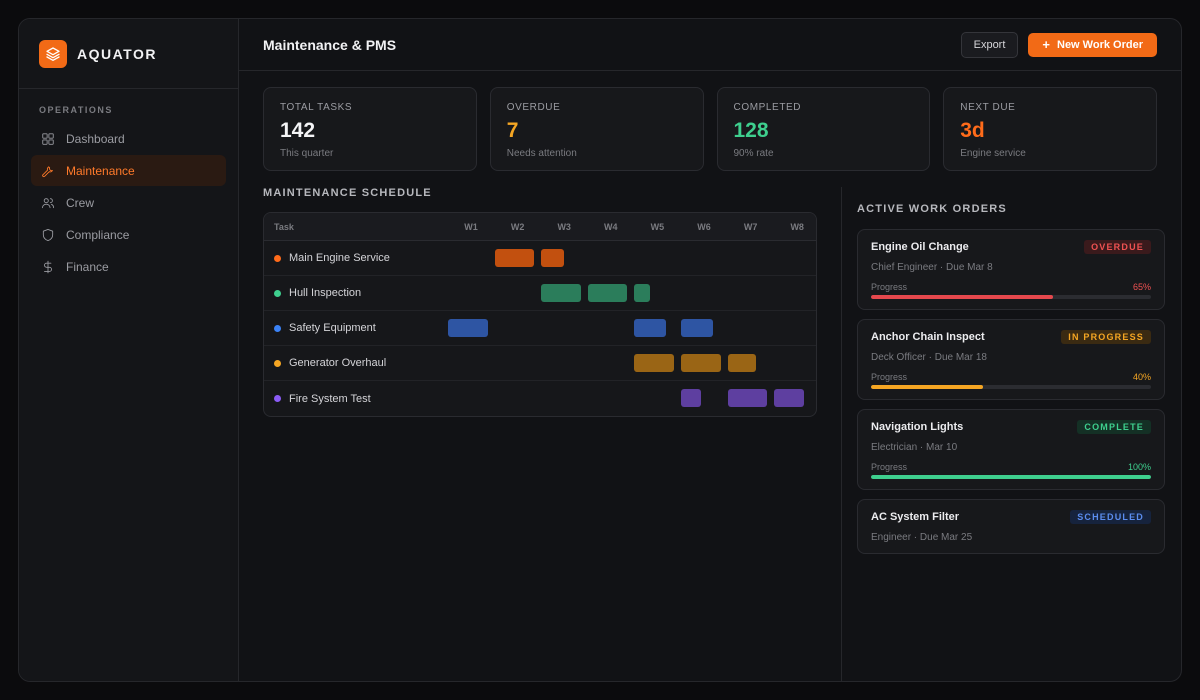 This screenshot has width=1200, height=700. What do you see at coordinates (1117, 247) in the screenshot?
I see `status-badge: OVERDUE` at bounding box center [1117, 247].